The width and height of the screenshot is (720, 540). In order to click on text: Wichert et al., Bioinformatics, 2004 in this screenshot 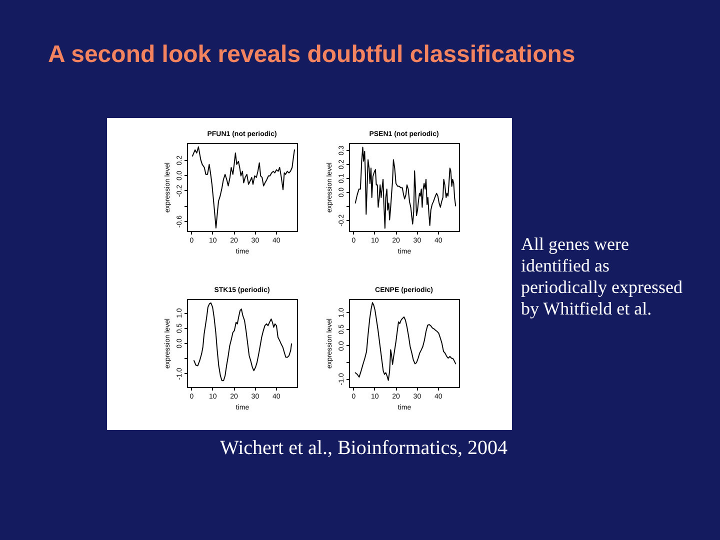, I will do `click(364, 448)`.